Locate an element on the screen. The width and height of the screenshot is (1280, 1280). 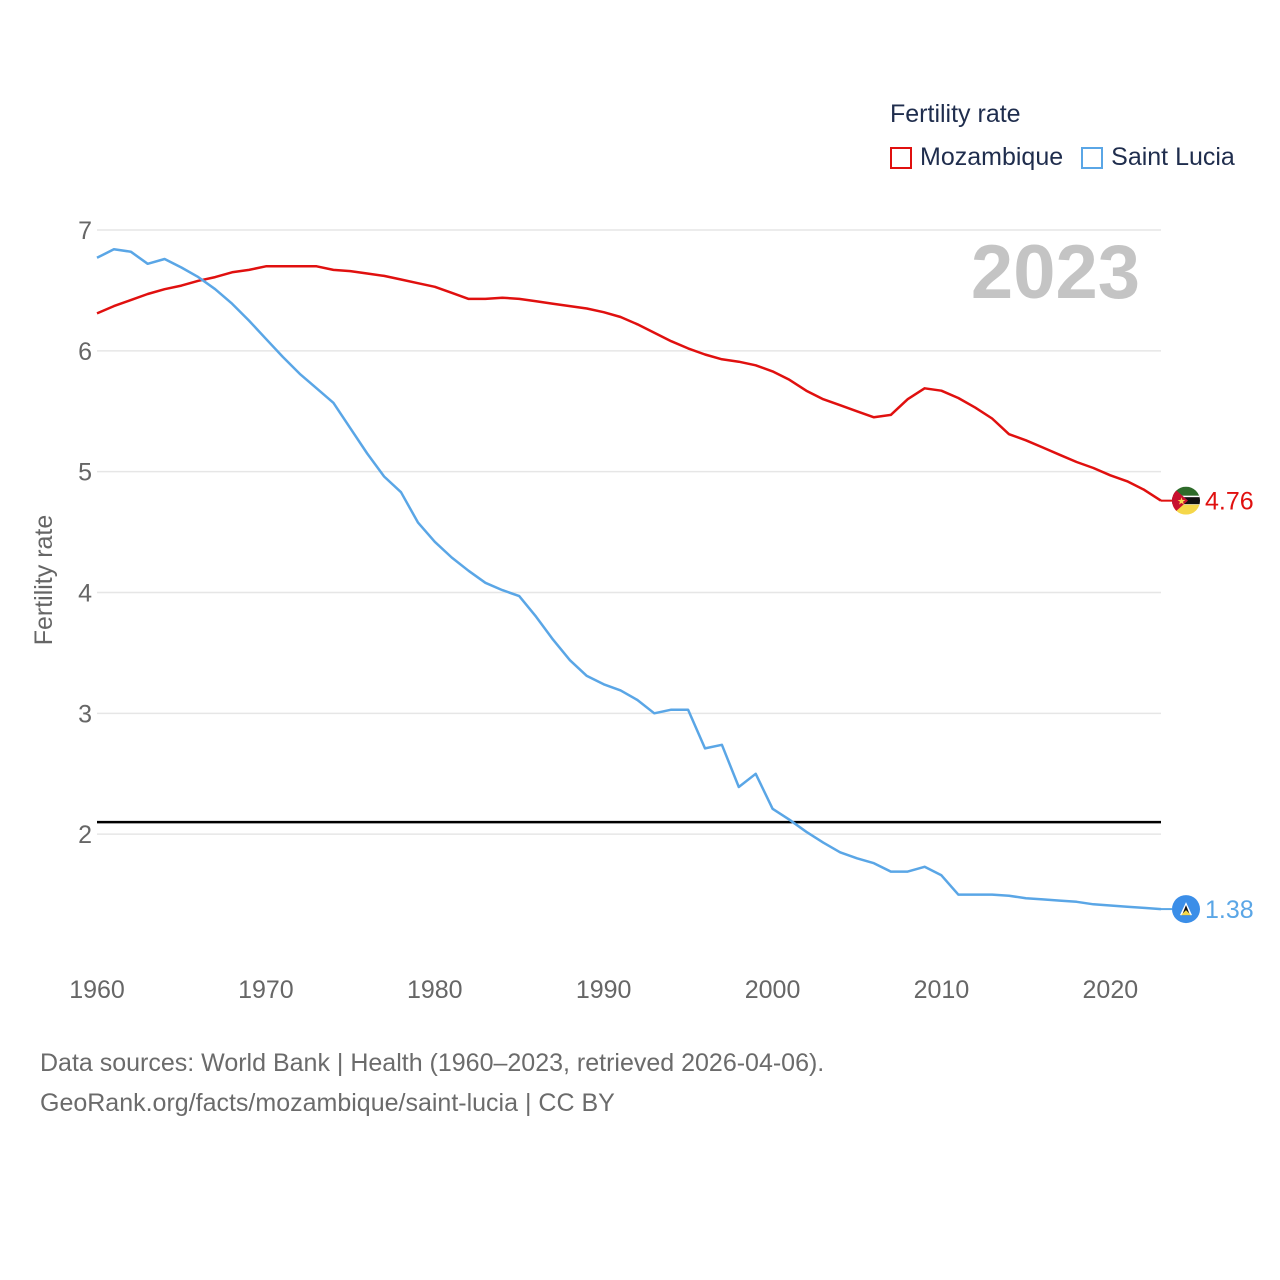
x-tick-label: 2020 is located at coordinates (1111, 990).